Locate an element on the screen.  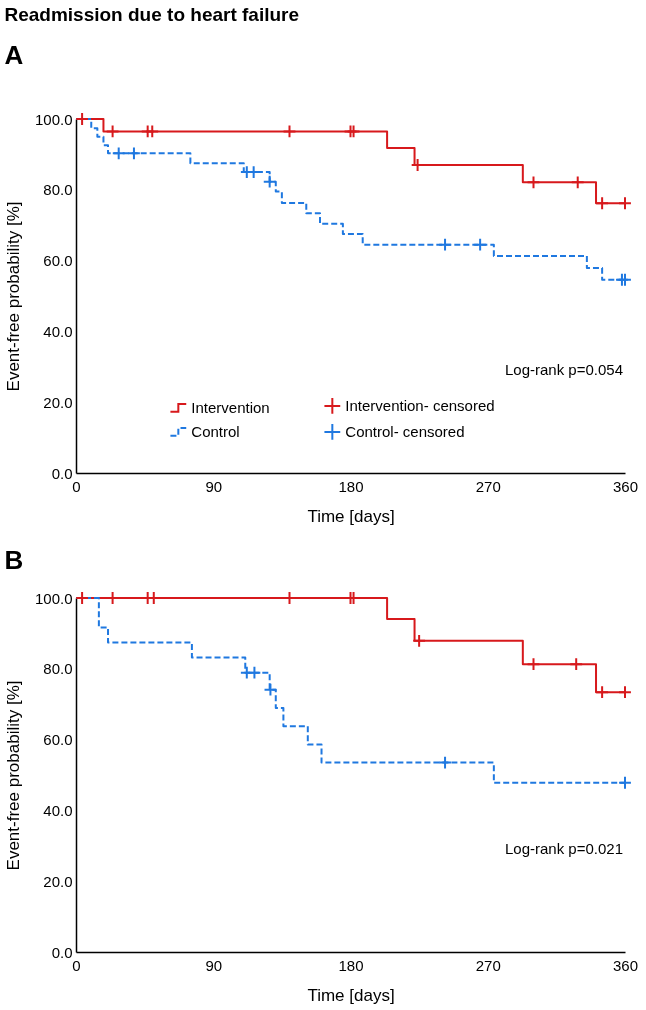
legend-label: Intervention is located at coordinates (230, 407).